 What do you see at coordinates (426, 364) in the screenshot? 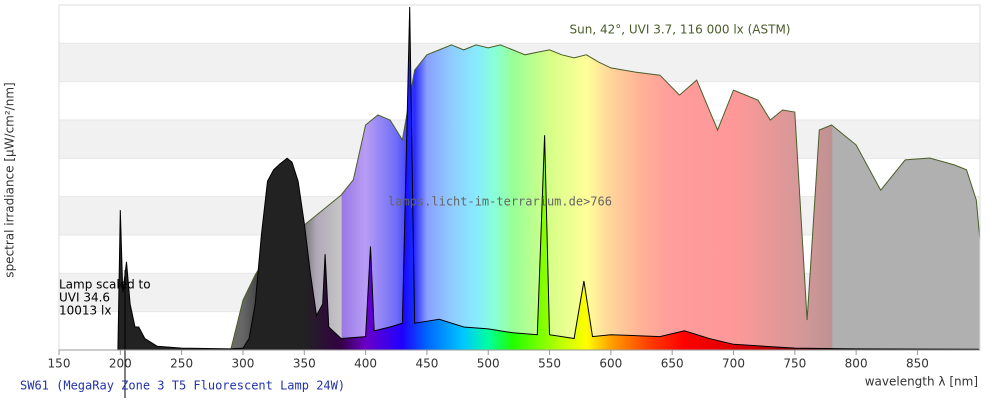
I see `x-tick-label: 450` at bounding box center [426, 364].